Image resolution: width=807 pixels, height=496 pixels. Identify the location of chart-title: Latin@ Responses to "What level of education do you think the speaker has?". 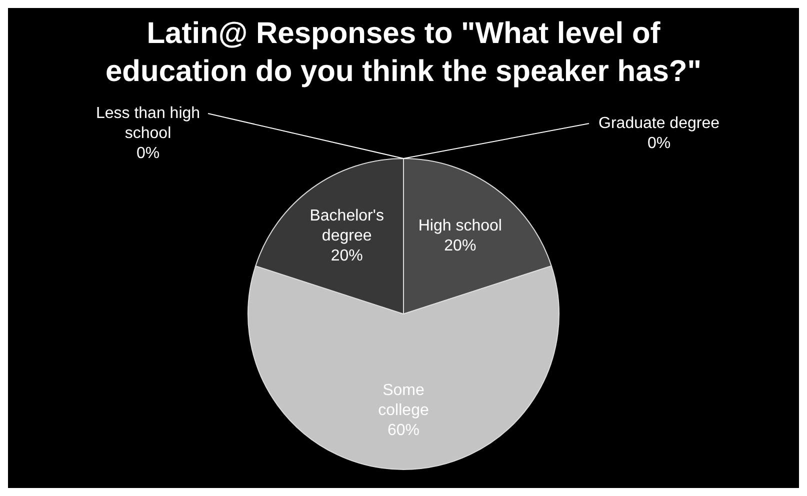
(403, 53).